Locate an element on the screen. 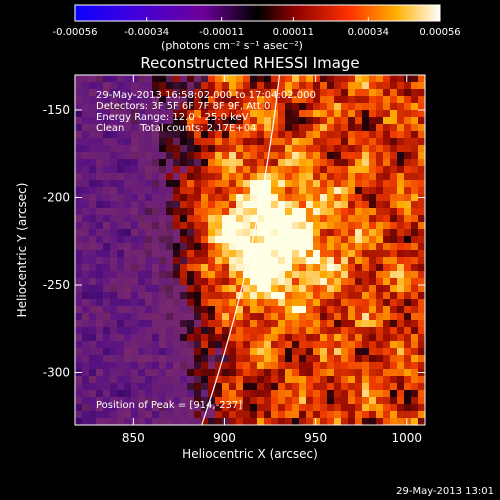  annotation-detectors: Detectors: 3F 5F 6F 7F 8F 9F, Att 0 is located at coordinates (183, 106).